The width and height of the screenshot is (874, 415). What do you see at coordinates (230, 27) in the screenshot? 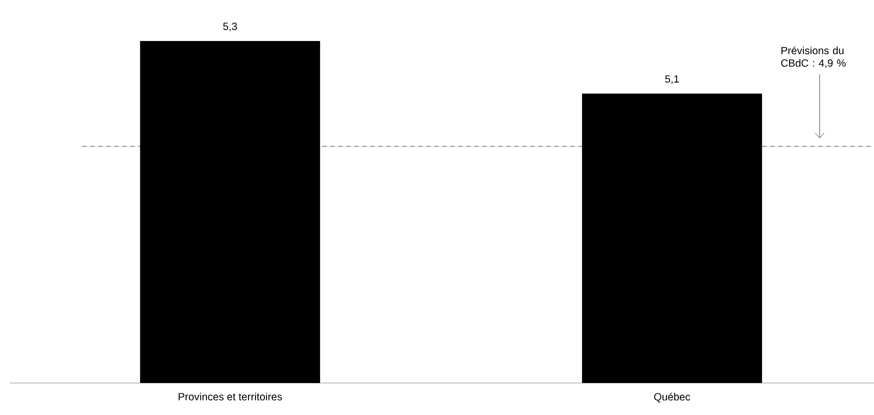
I see `data-label: 5,3` at bounding box center [230, 27].